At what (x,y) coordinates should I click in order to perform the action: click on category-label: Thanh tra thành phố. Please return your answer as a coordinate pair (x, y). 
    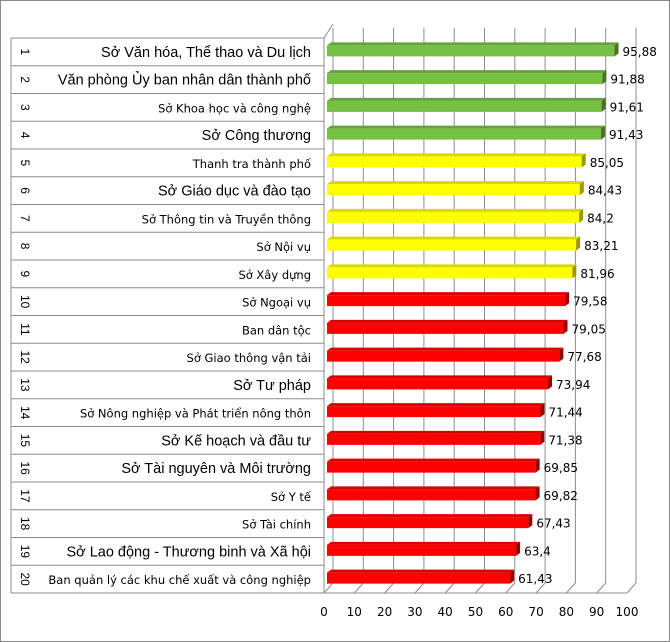
    Looking at the image, I should click on (251, 164).